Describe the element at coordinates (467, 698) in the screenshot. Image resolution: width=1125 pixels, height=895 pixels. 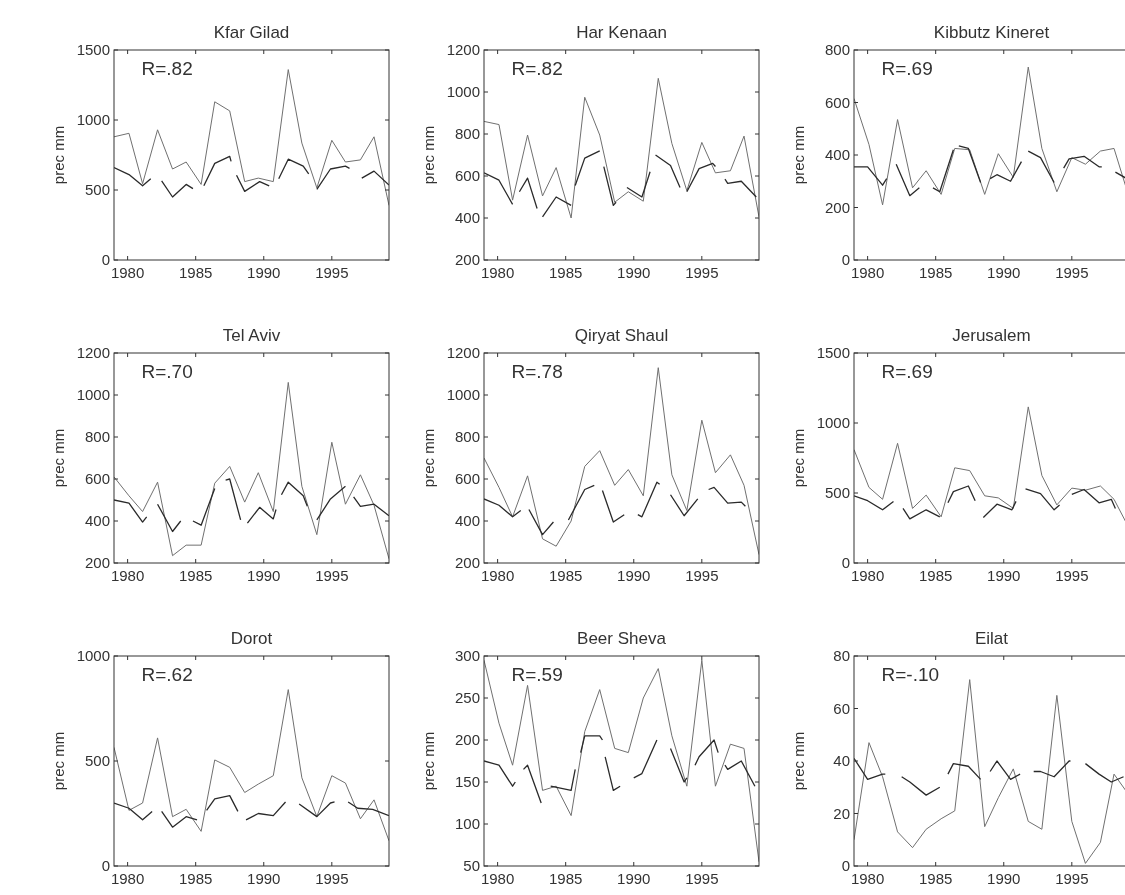
I see `y-tick-label: 250` at that location.